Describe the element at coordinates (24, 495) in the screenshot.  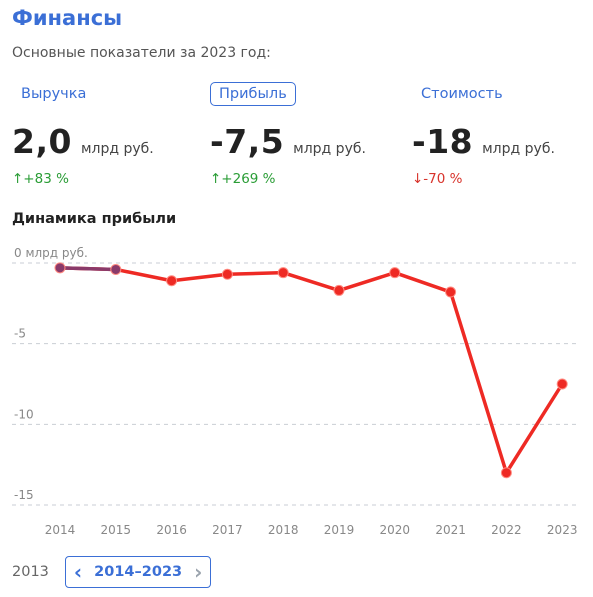
I see `y-tick-label: -15` at that location.